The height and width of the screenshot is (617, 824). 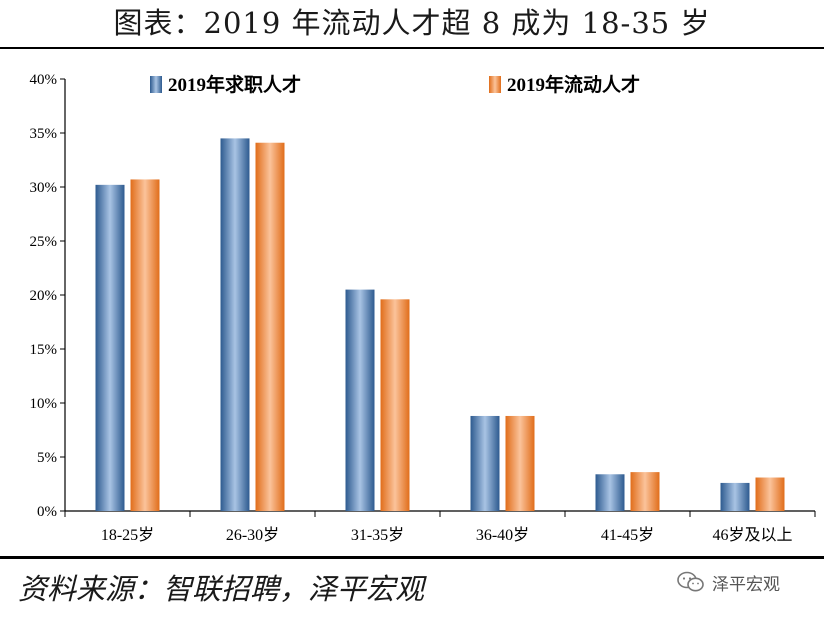 What do you see at coordinates (44, 296) in the screenshot?
I see `y-tick-label: 20%` at bounding box center [44, 296].